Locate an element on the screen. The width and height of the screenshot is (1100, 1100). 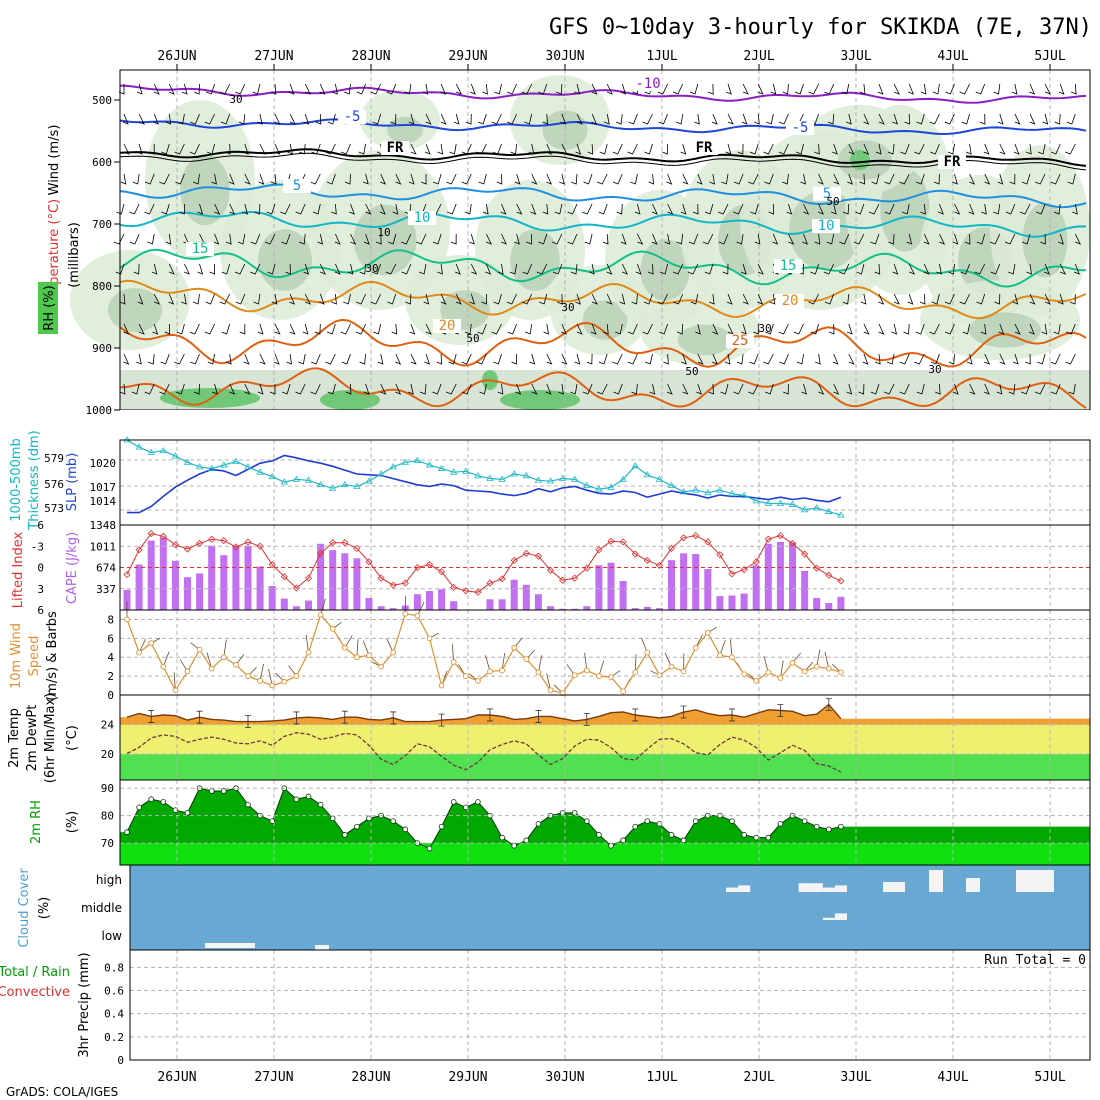
date-label-top: 4JUL is located at coordinates (952, 56).